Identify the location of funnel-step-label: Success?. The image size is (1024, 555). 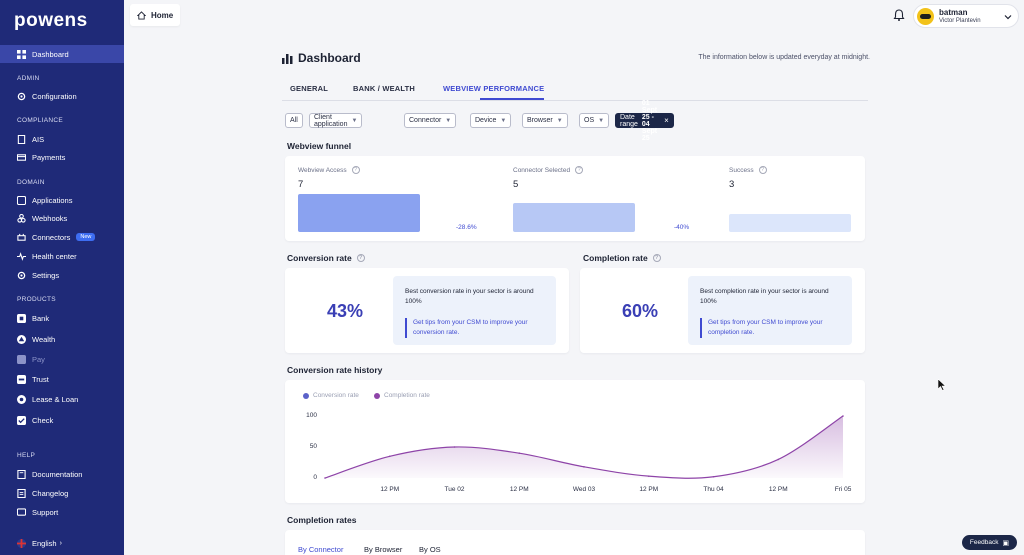
(748, 170).